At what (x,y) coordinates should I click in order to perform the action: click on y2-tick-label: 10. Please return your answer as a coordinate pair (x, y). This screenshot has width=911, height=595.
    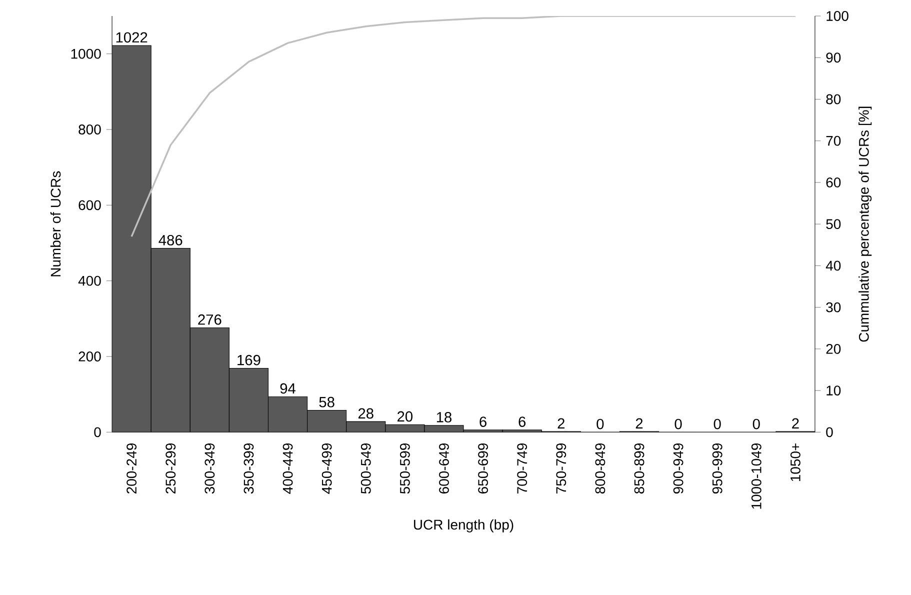
    Looking at the image, I should click on (833, 391).